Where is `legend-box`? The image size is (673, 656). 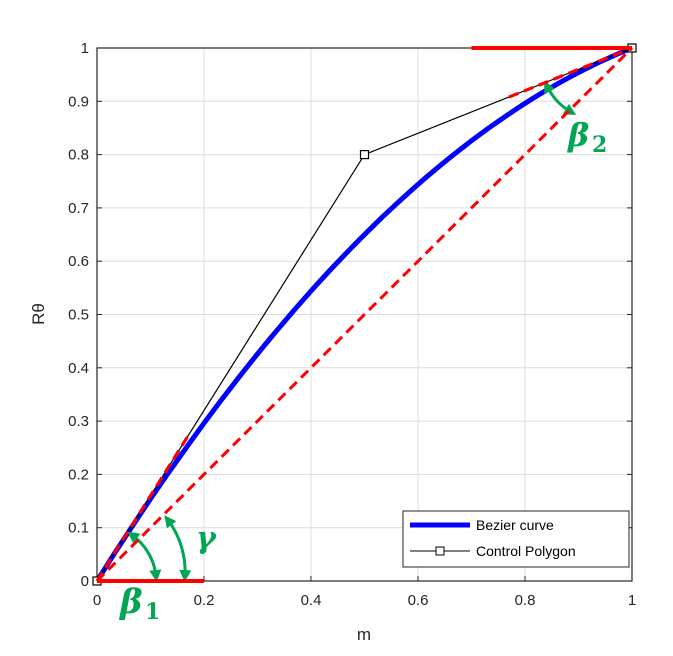 legend-box is located at coordinates (516, 539).